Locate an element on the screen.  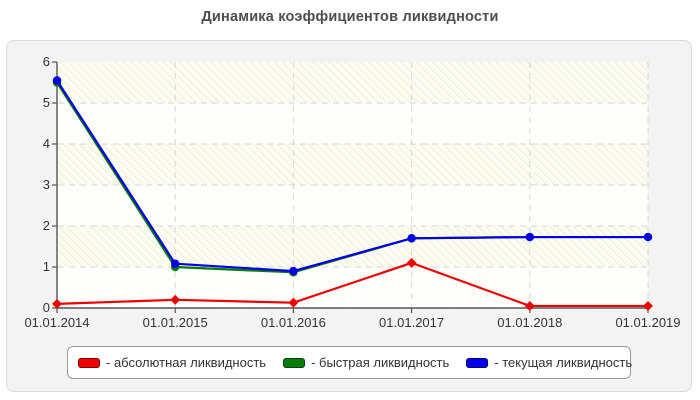
y-axis-tick-label: 5 is located at coordinates (46, 102).